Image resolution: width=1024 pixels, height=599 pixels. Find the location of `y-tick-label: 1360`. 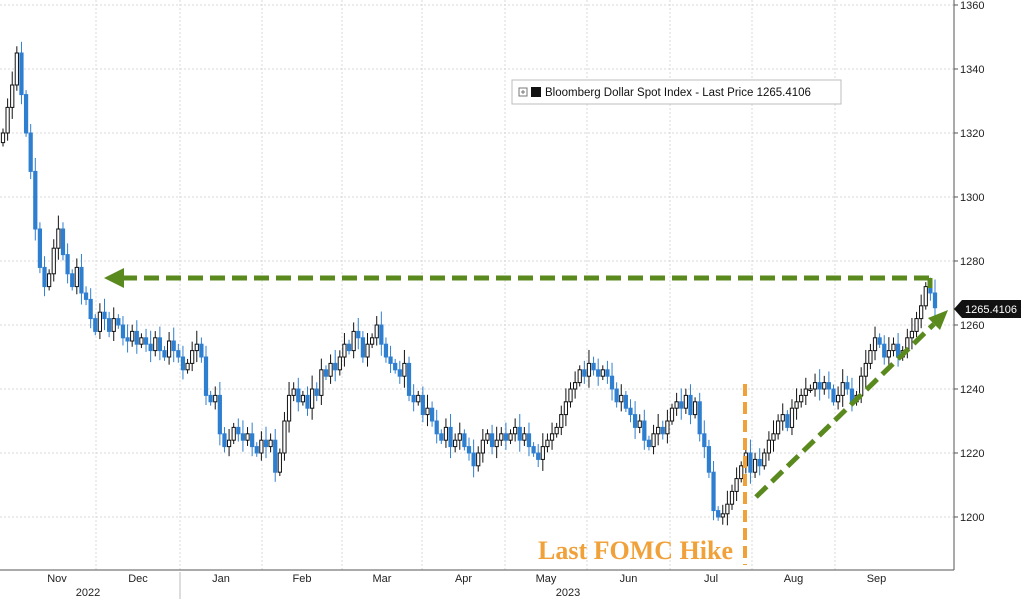

y-tick-label: 1360 is located at coordinates (972, 6).